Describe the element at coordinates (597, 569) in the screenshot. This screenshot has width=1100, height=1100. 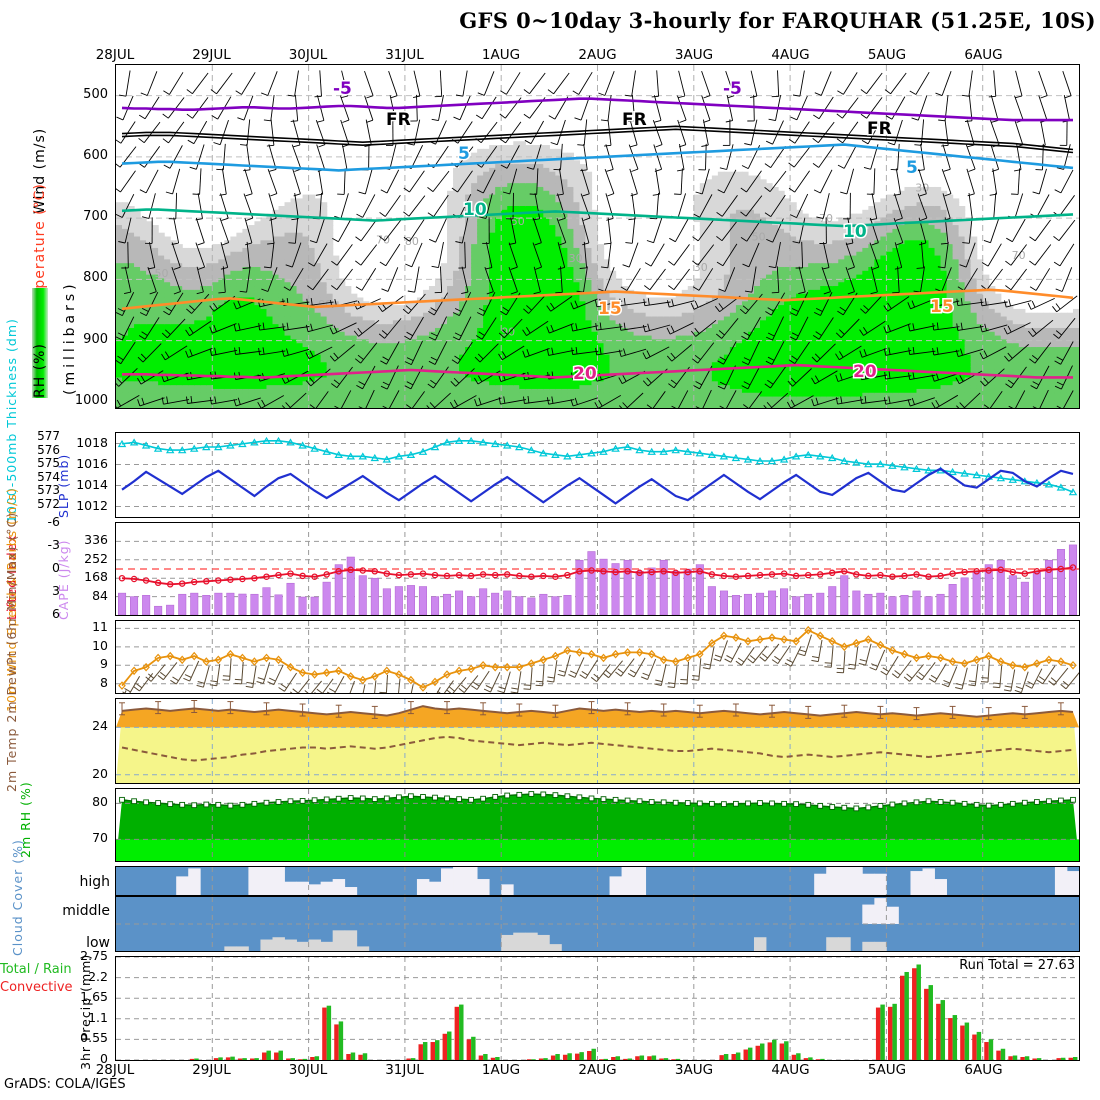
I see `cape-lifted-index-panel` at that location.